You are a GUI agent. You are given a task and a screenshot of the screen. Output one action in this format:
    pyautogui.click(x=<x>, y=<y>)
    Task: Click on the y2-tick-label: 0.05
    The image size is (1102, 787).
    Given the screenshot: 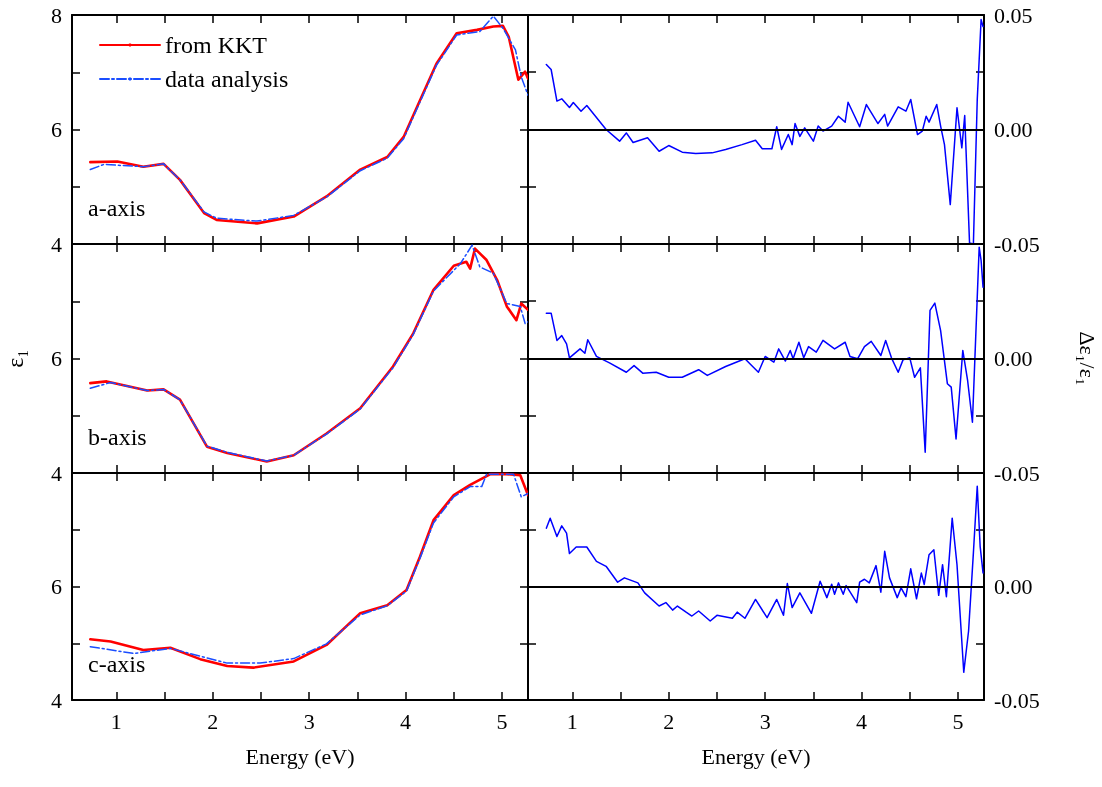 What is the action you would take?
    pyautogui.click(x=1013, y=15)
    